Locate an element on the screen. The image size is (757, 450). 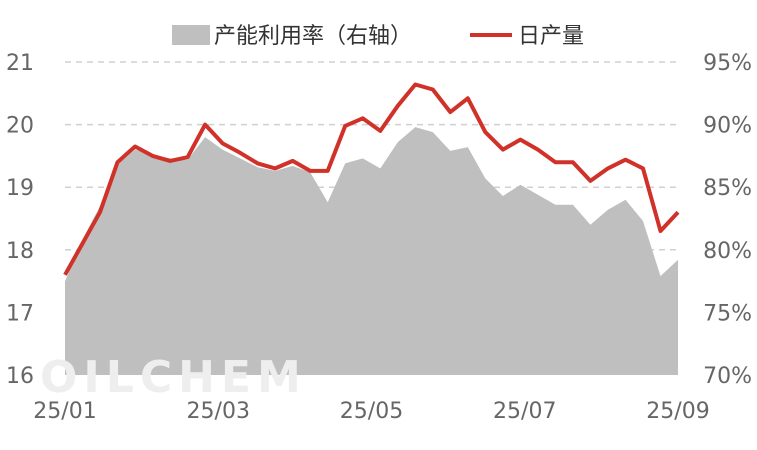
x-tick-label: 25/05 is located at coordinates (371, 411).